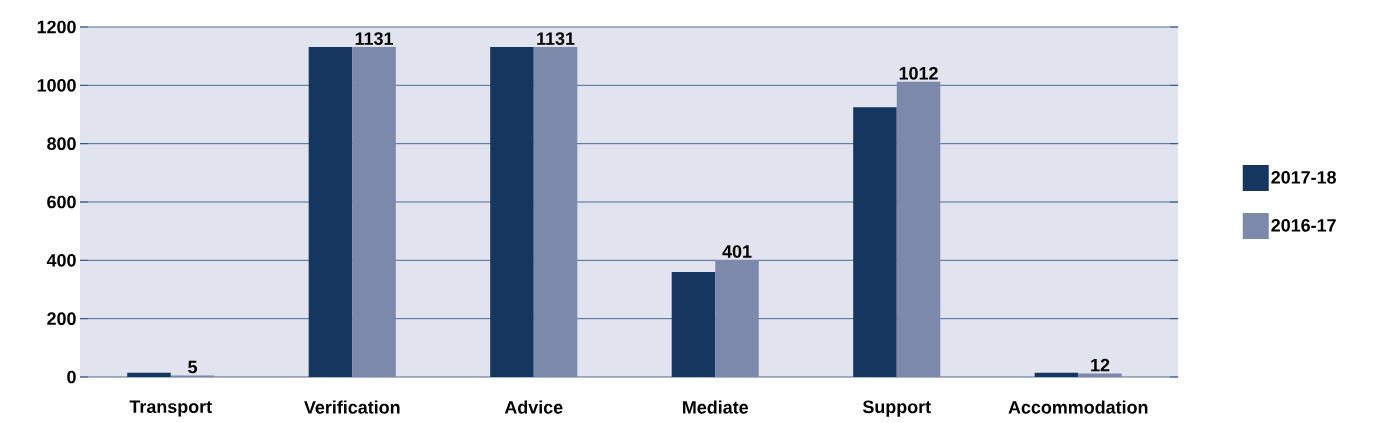 This screenshot has width=1373, height=423. I want to click on x-tick-label: Mediate, so click(716, 407).